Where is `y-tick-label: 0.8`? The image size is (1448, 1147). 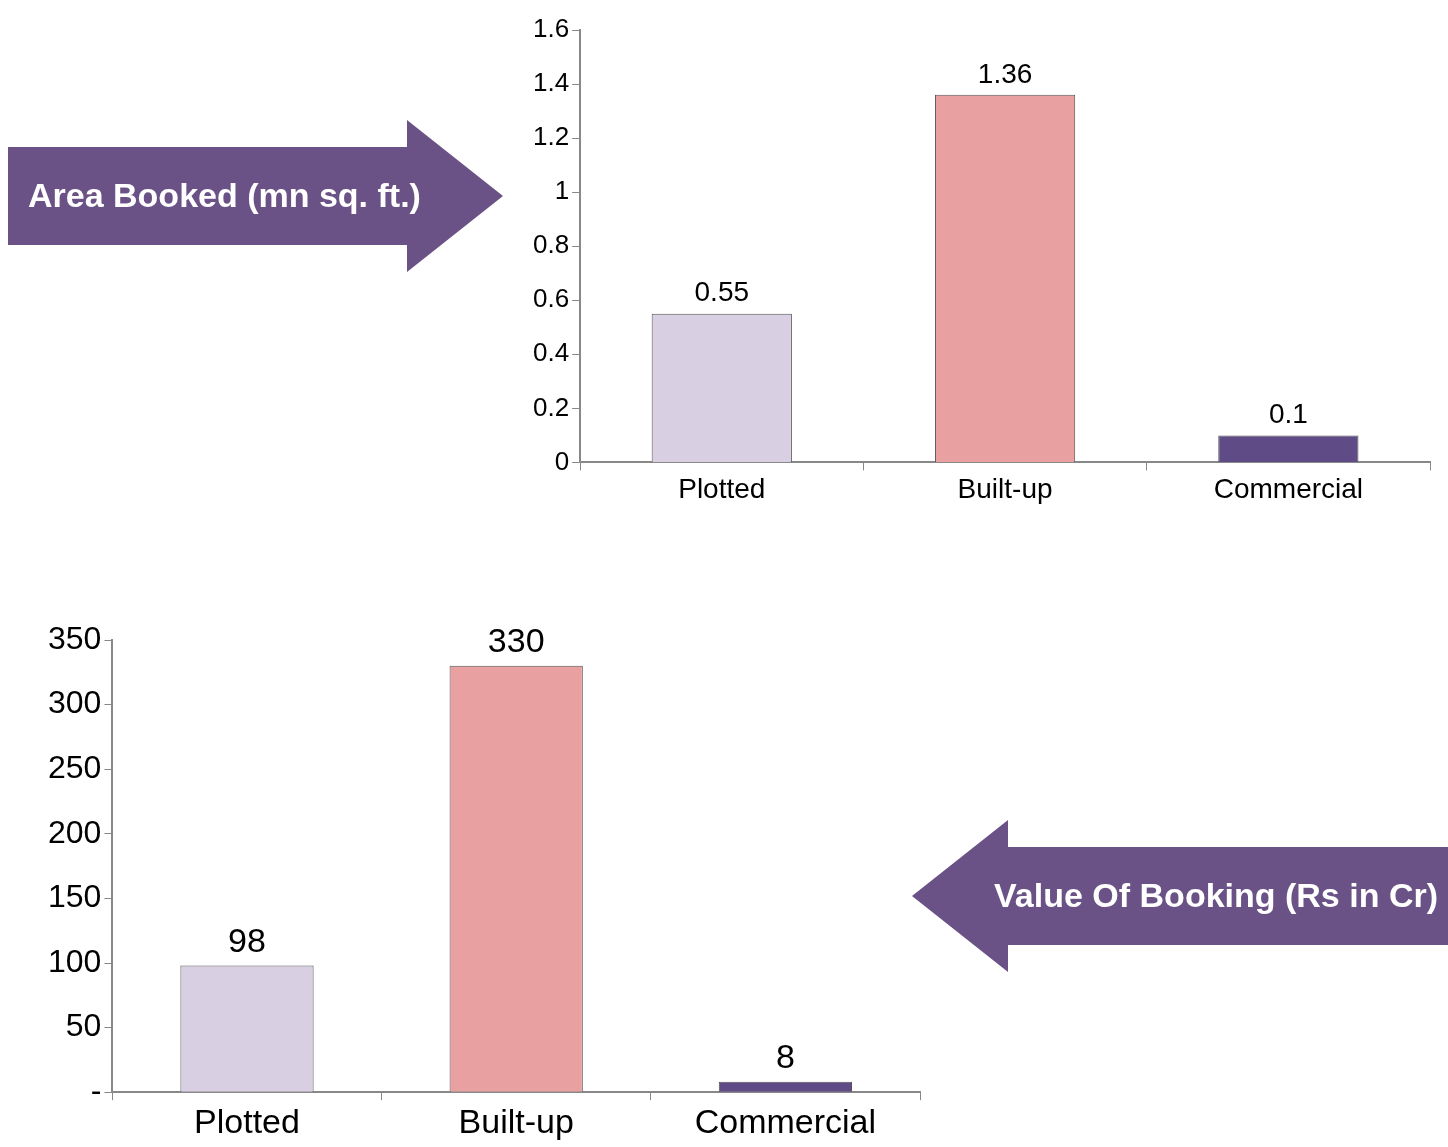
y-tick-label: 0.8 is located at coordinates (551, 244).